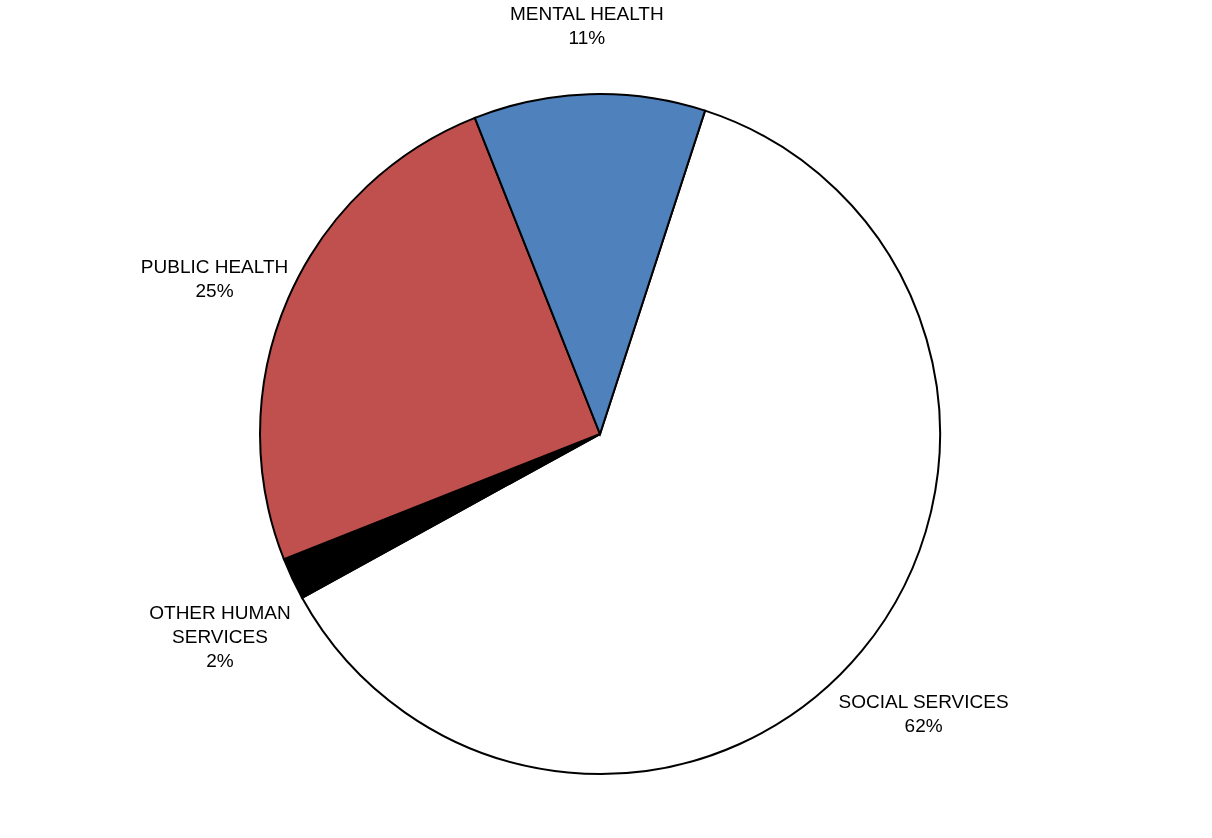 This screenshot has height=838, width=1212. I want to click on slice-label: MENTAL HEALTH, so click(586, 14).